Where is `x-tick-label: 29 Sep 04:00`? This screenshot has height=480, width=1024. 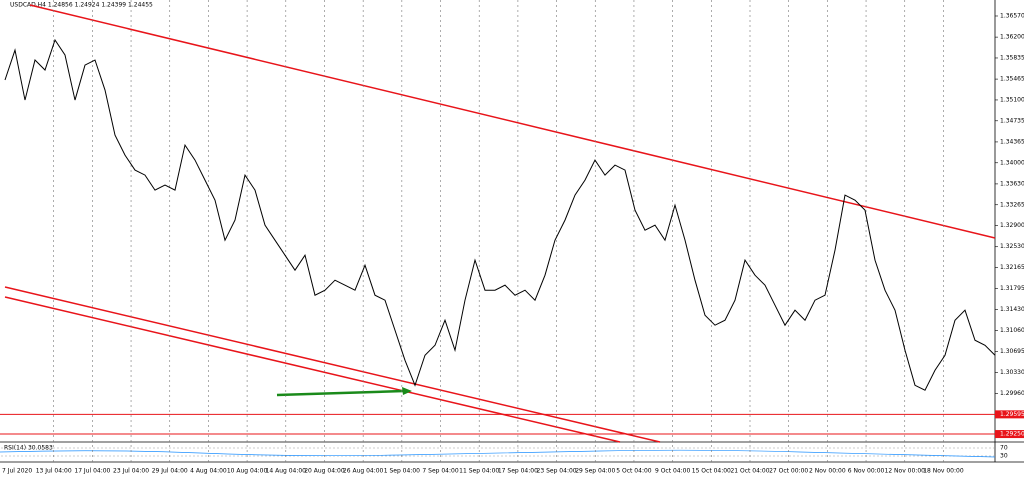 x-tick-label: 29 Sep 04:00 is located at coordinates (595, 471).